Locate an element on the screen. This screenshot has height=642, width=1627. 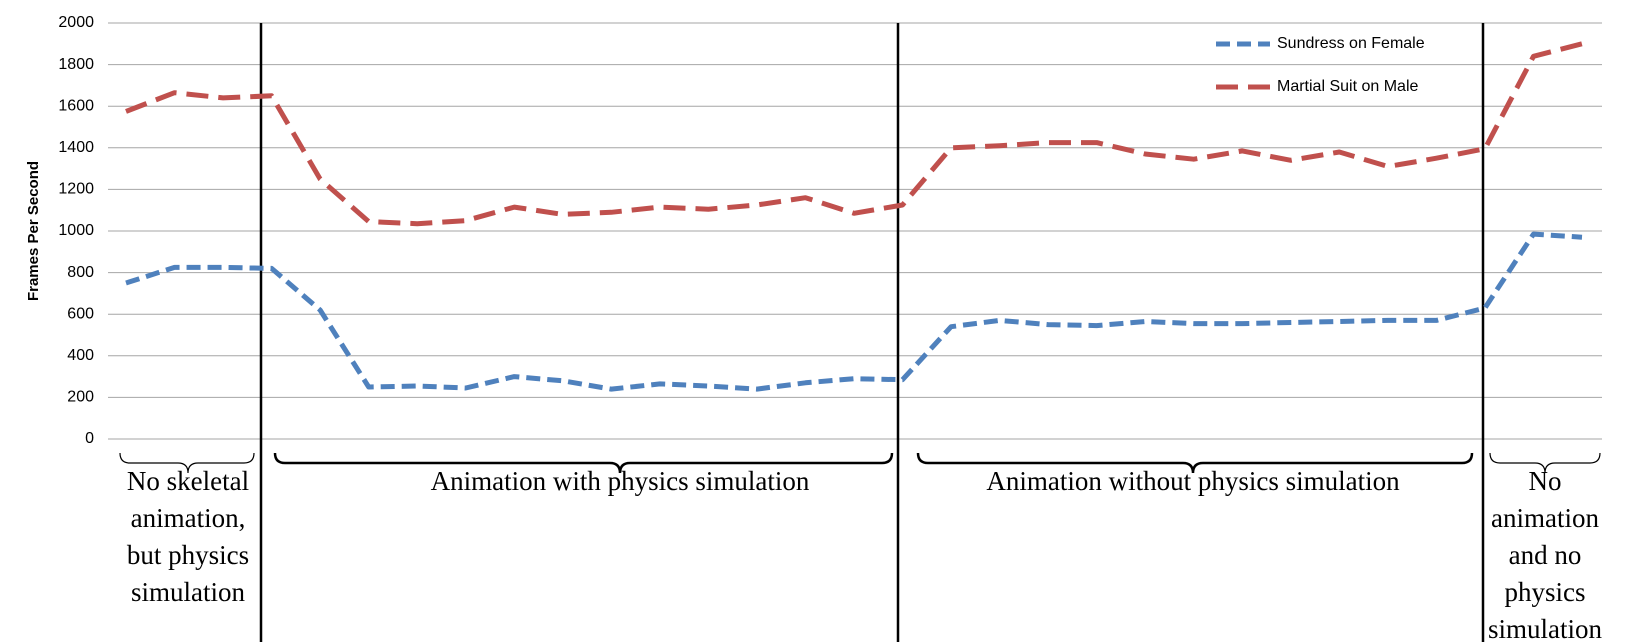
section-annotation: and no is located at coordinates (1545, 555).